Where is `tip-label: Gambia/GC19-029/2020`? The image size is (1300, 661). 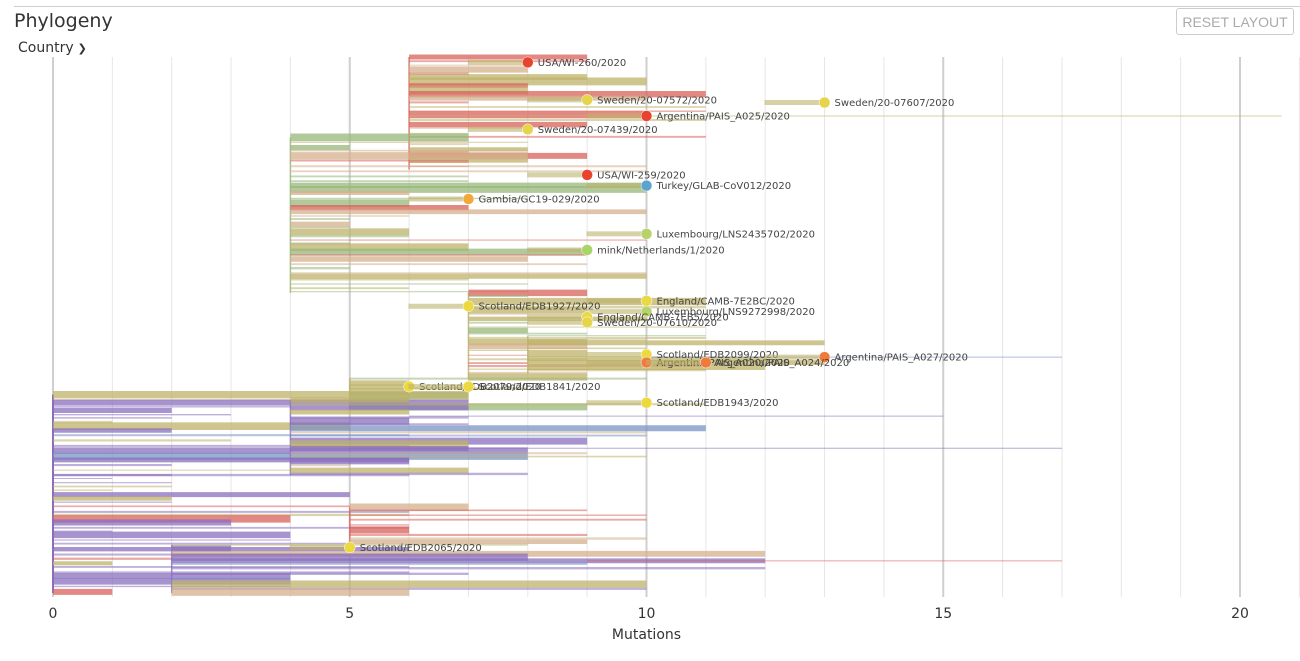 tip-label: Gambia/GC19-029/2020 is located at coordinates (538, 200).